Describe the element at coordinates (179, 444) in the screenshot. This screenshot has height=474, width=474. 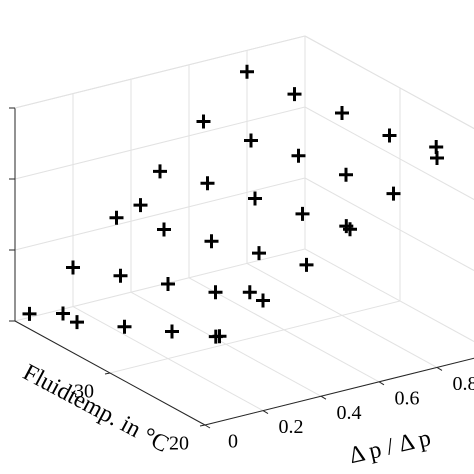
I see `y-tick-label: 20` at that location.